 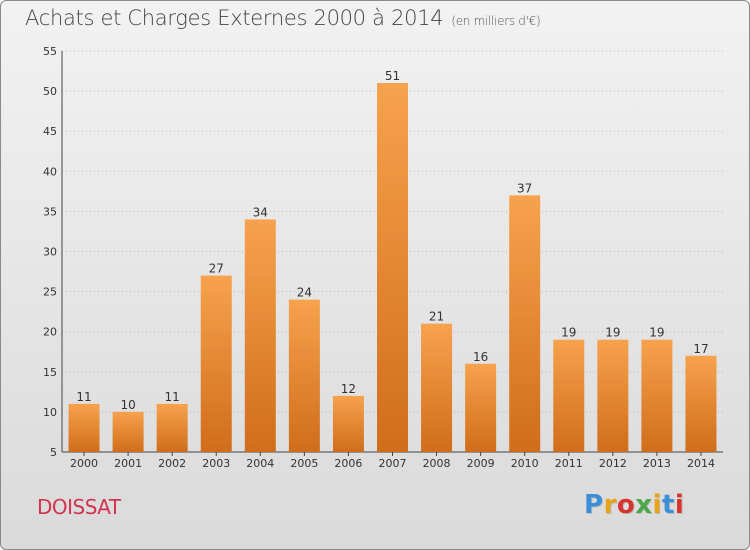 I want to click on data-label: 34, so click(x=260, y=212).